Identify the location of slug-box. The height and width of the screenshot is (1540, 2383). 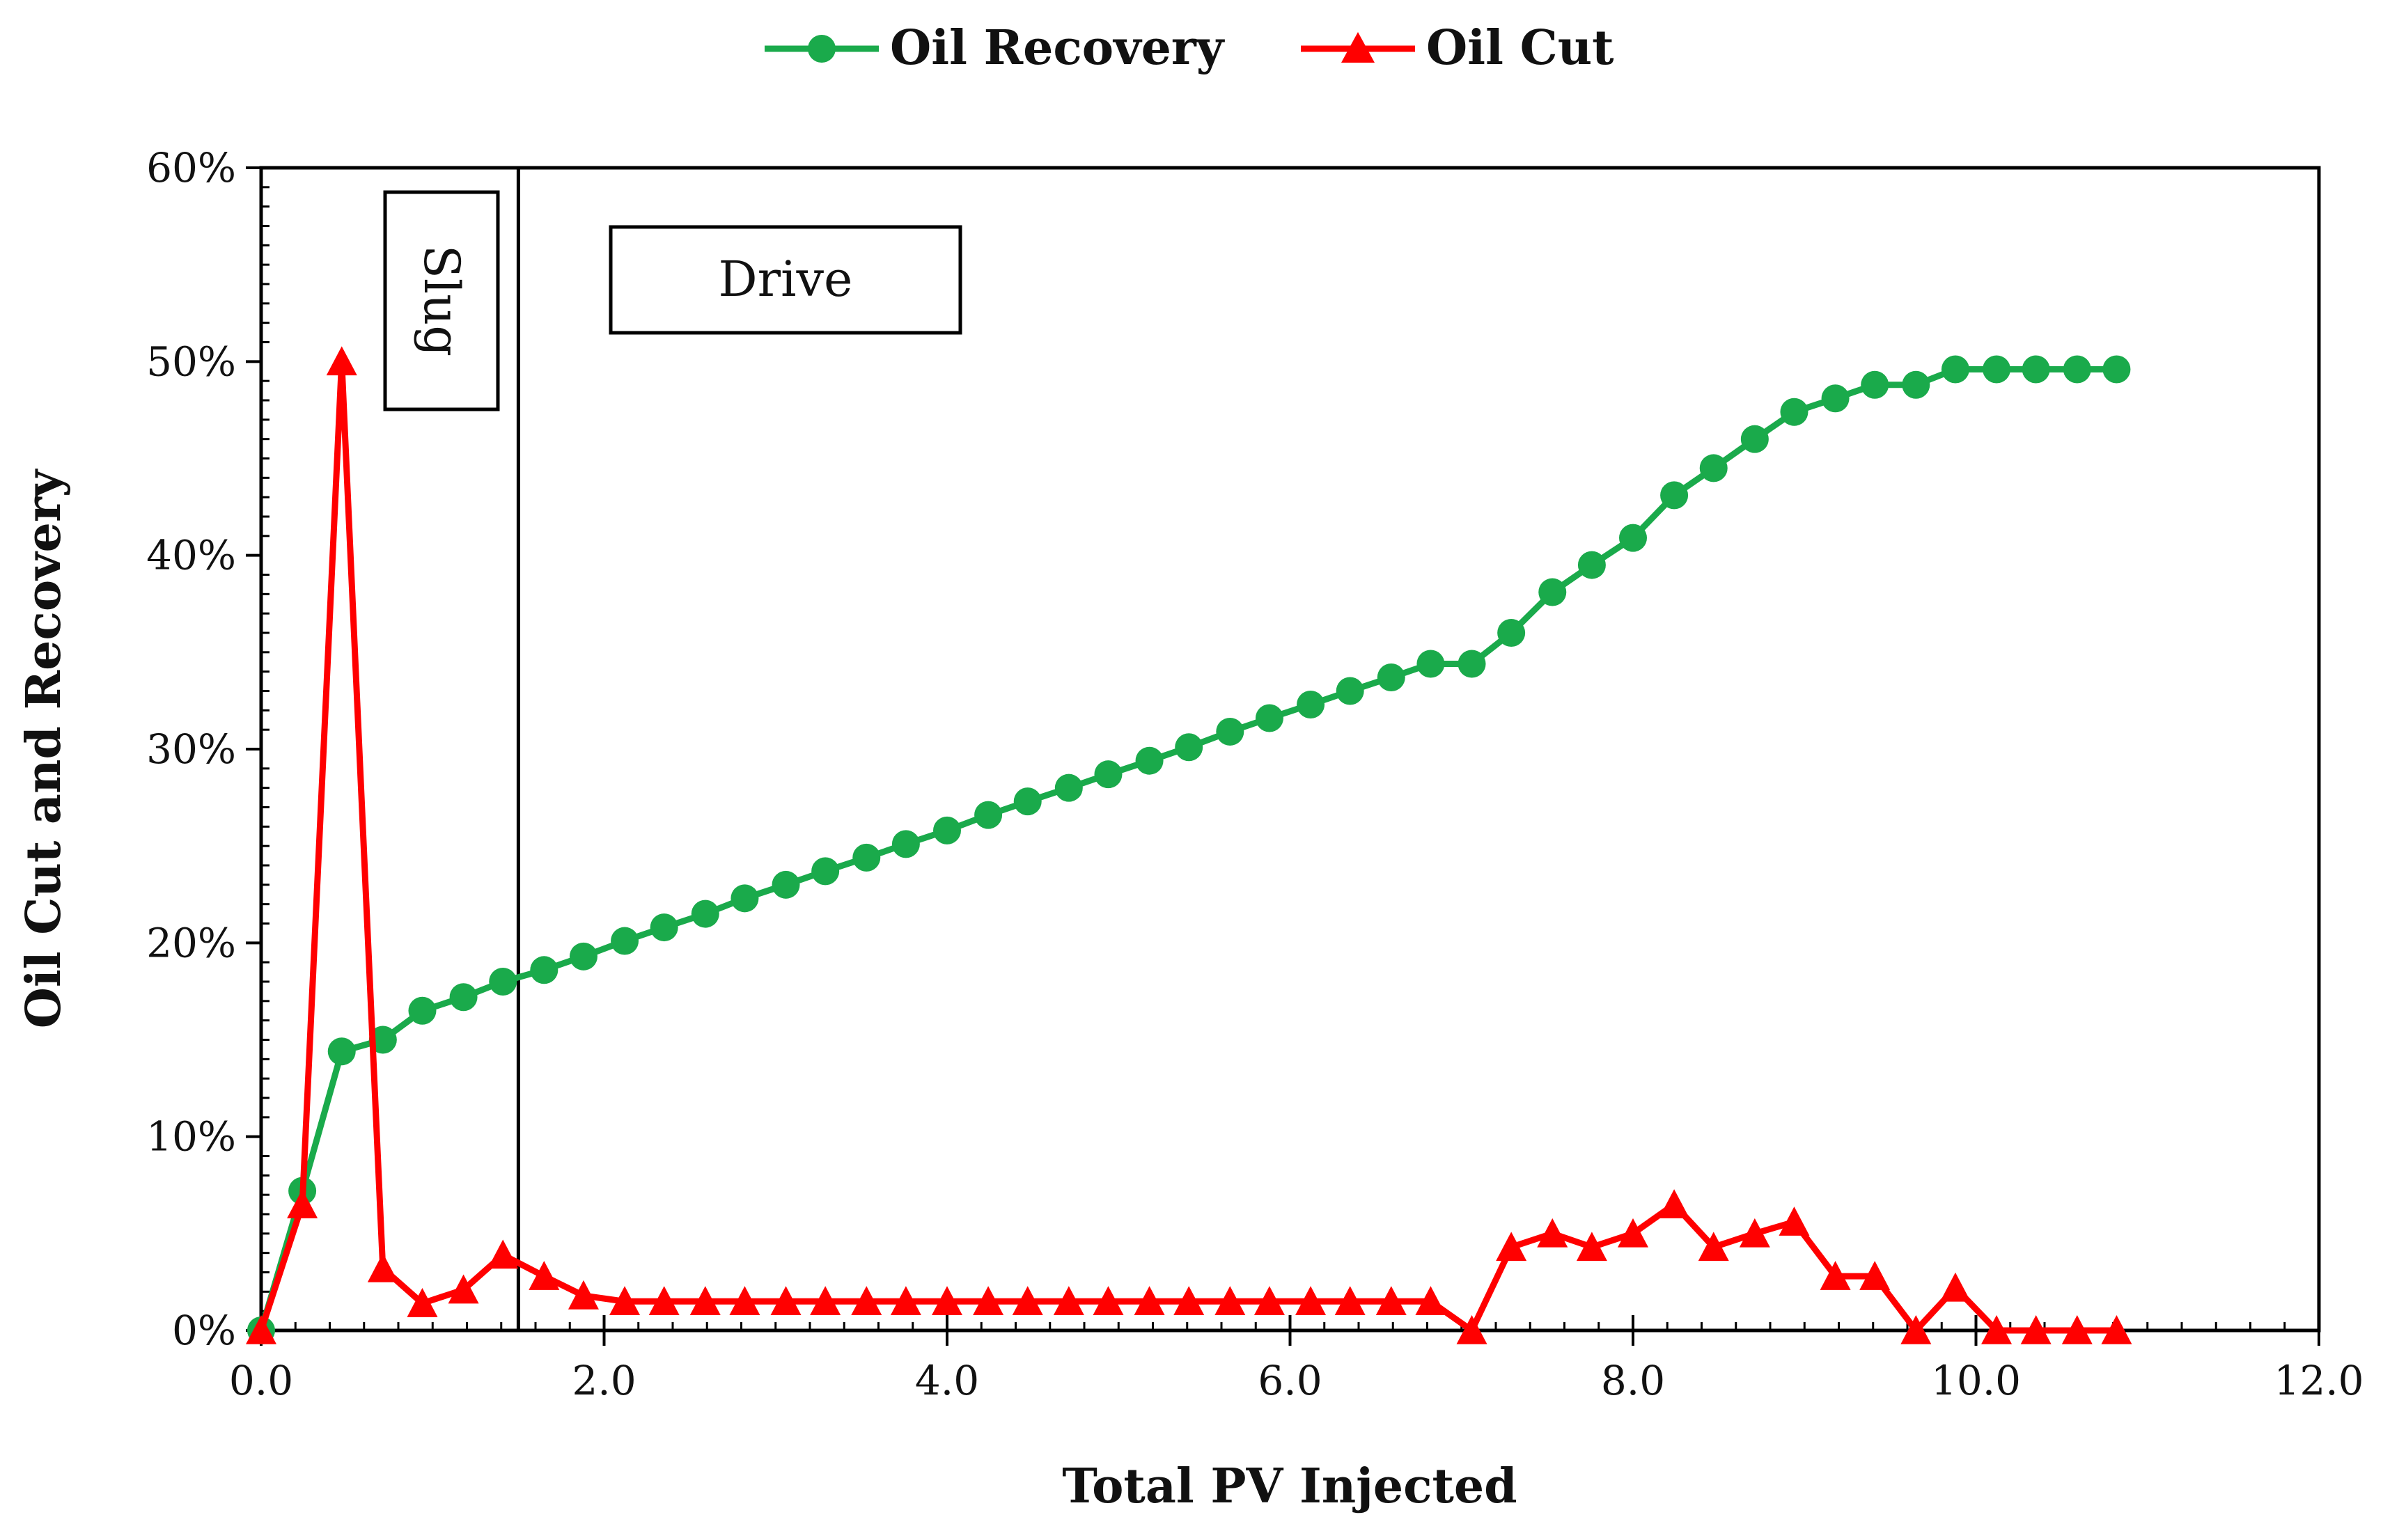
(441, 300).